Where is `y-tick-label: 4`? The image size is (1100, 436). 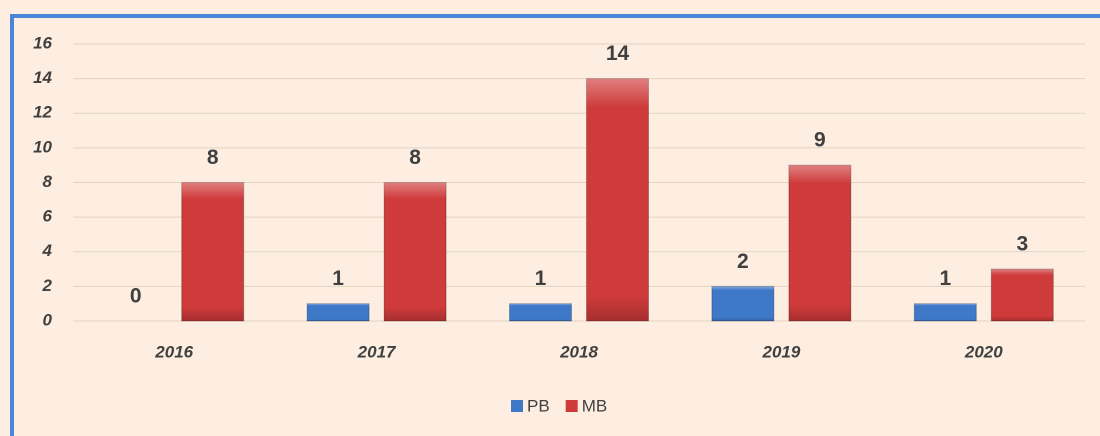
y-tick-label: 4 is located at coordinates (47, 250).